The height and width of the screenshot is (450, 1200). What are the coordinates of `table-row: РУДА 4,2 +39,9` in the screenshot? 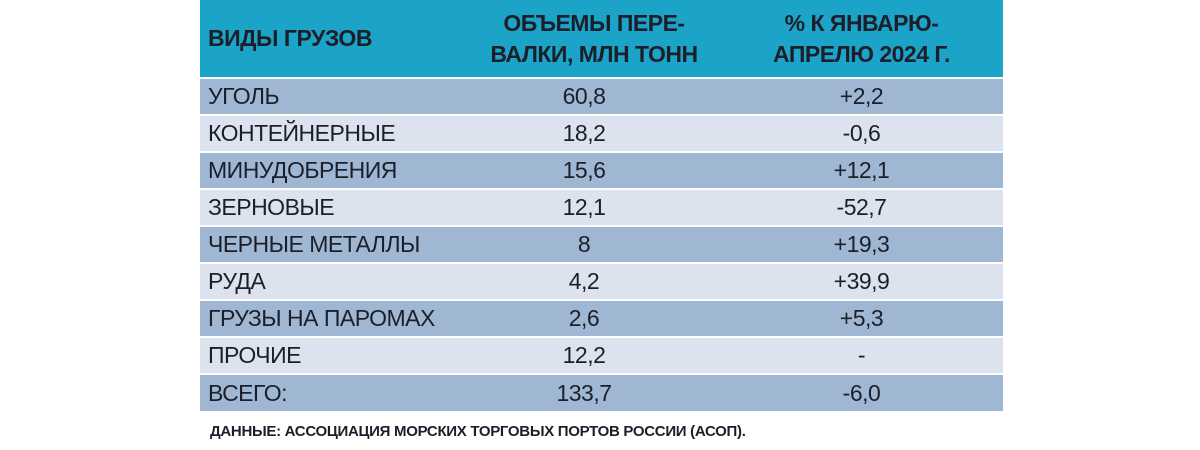 It's located at (601, 281).